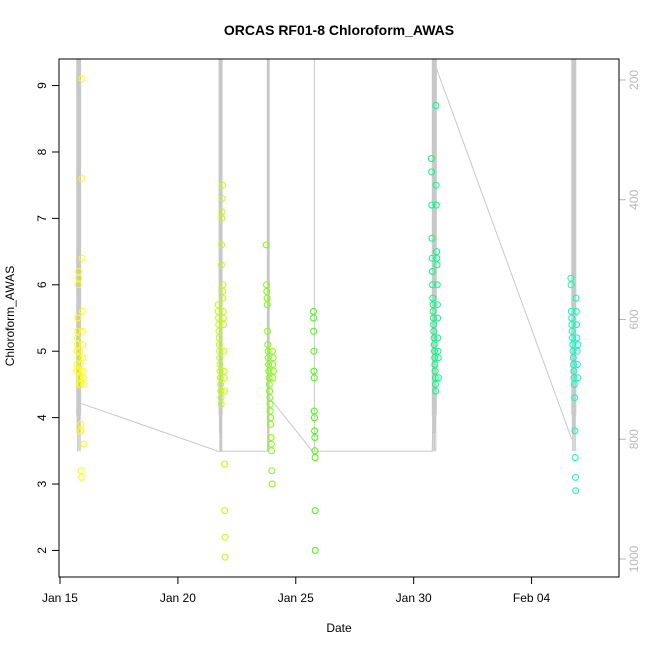  Describe the element at coordinates (532, 598) in the screenshot. I see `x-tick-label-4: Feb 04` at that location.